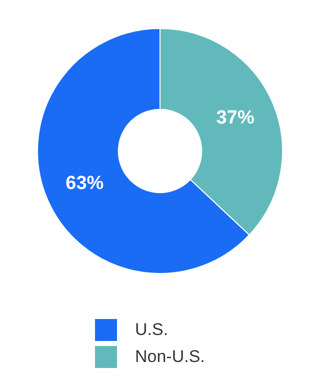 The height and width of the screenshot is (380, 320). What do you see at coordinates (151, 330) in the screenshot?
I see `legend-label: U.S.` at bounding box center [151, 330].